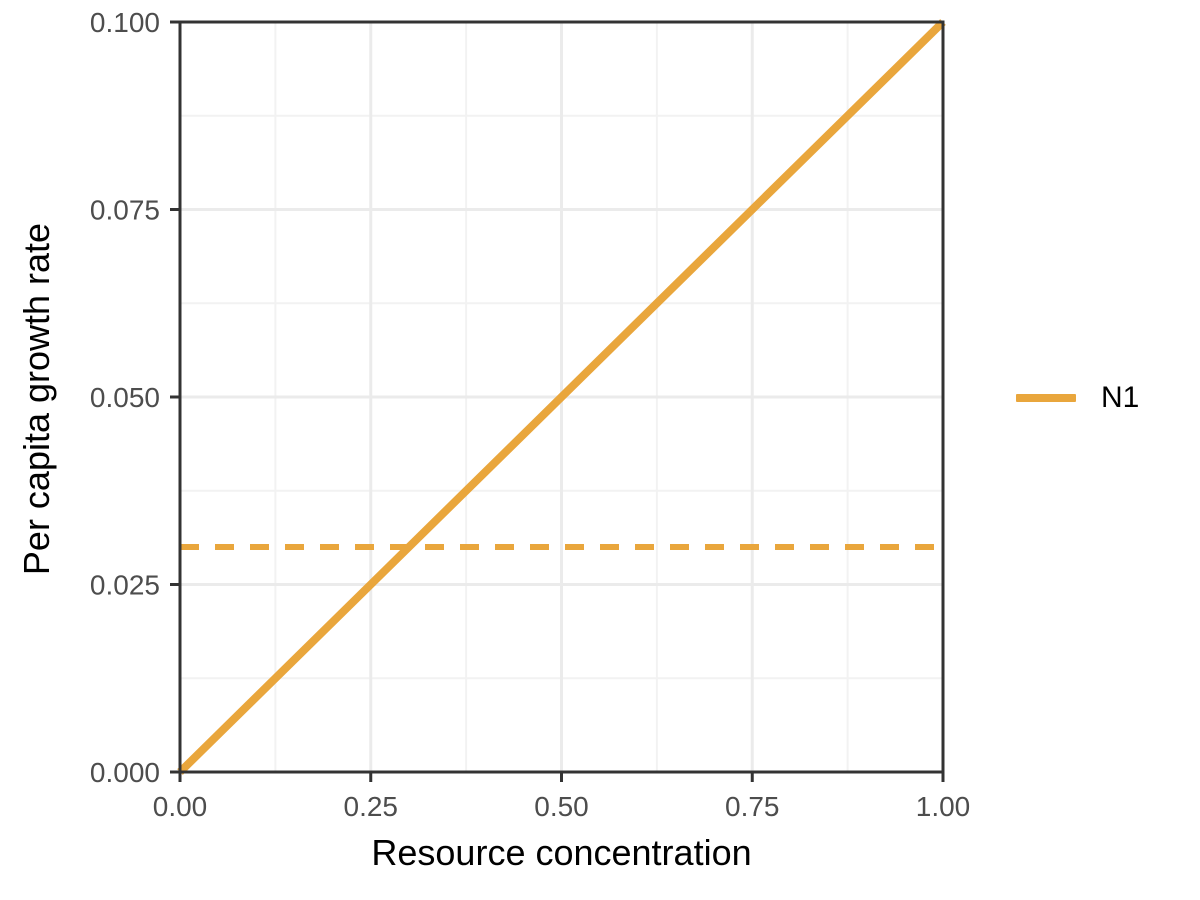 This screenshot has height=900, width=1200. What do you see at coordinates (125, 22) in the screenshot?
I see `y-tick-label: 0.100` at bounding box center [125, 22].